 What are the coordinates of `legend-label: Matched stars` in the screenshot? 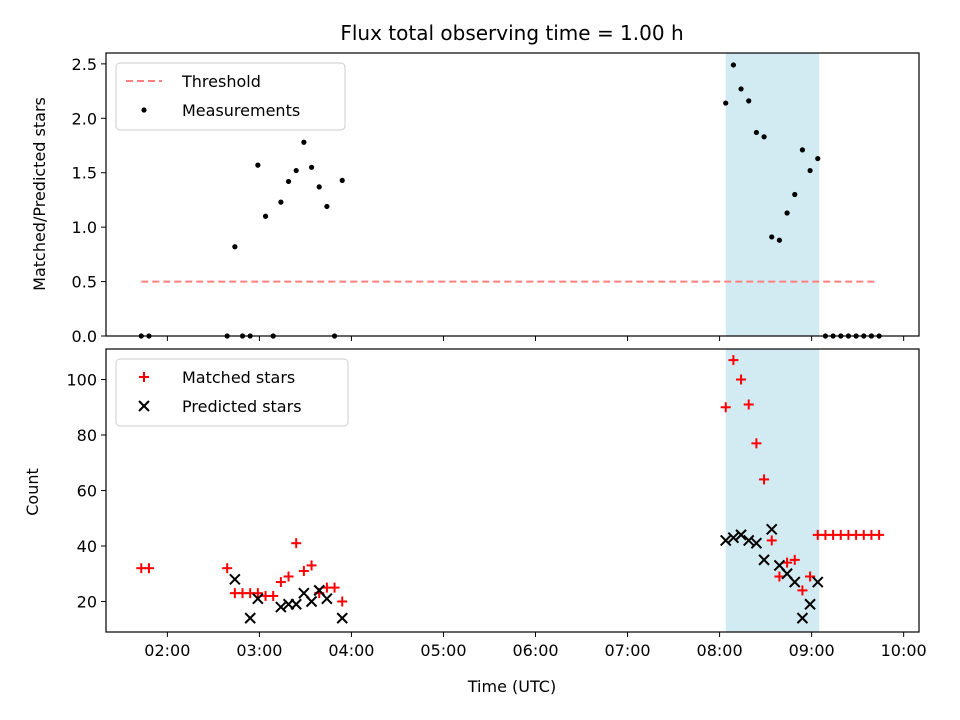 It's located at (238, 377).